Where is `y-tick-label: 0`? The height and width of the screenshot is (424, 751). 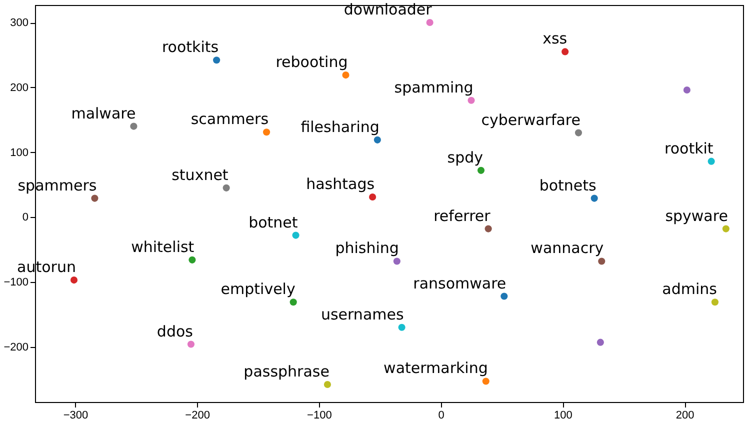 y-tick-label: 0 is located at coordinates (25, 218).